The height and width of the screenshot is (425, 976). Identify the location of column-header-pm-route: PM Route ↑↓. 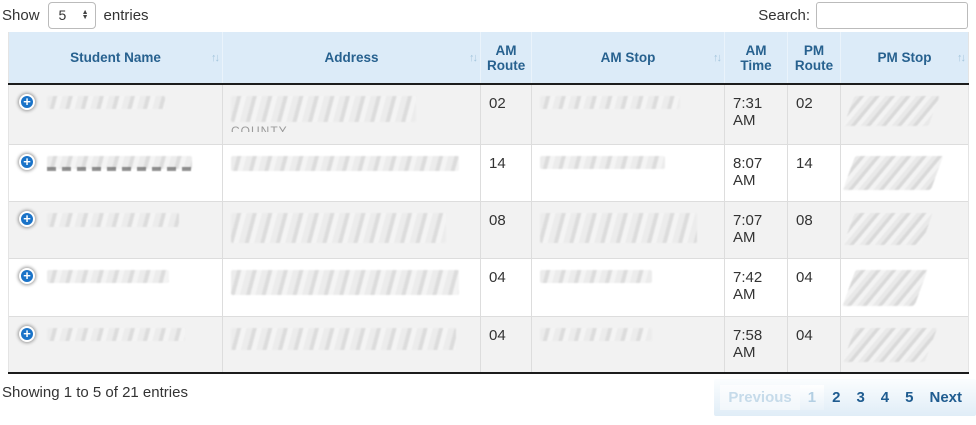
(814, 58).